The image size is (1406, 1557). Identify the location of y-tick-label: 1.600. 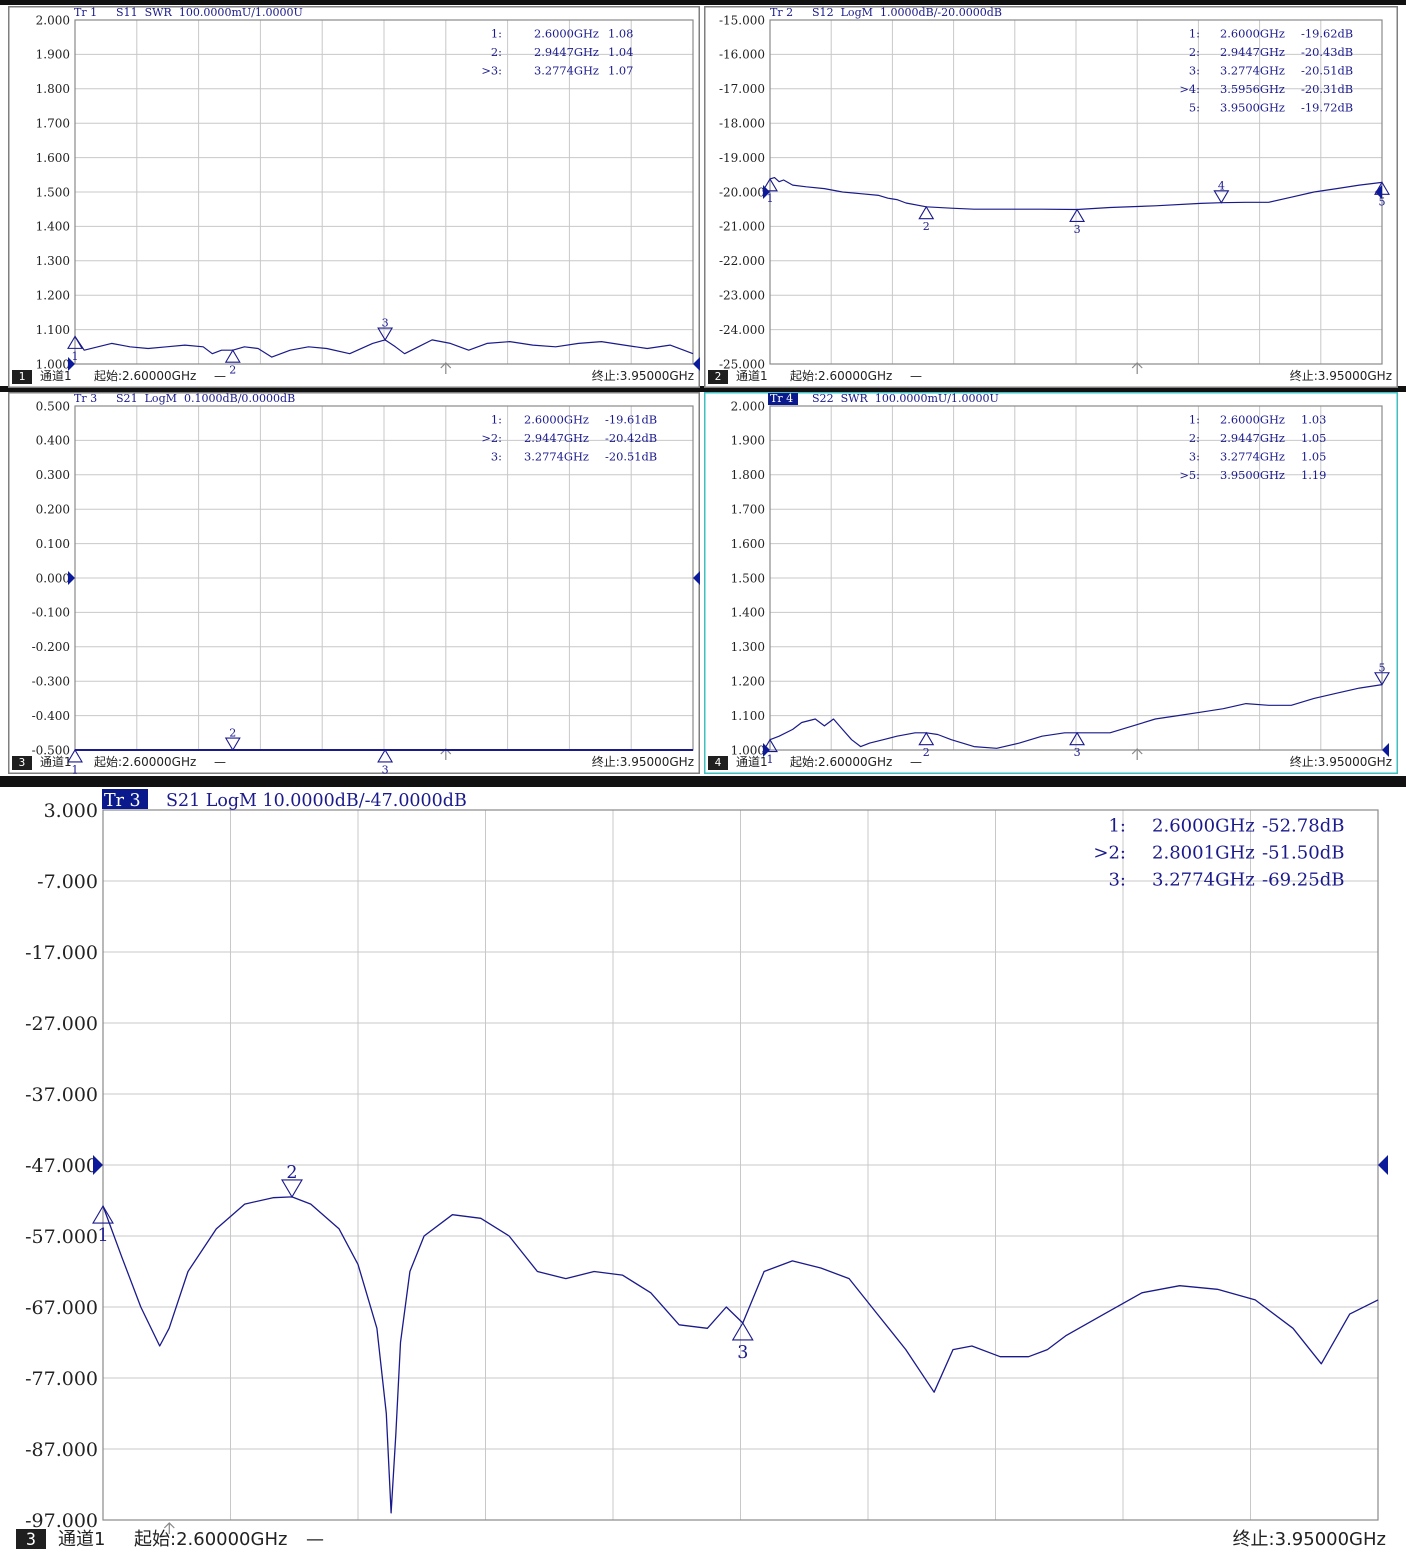
(53, 158).